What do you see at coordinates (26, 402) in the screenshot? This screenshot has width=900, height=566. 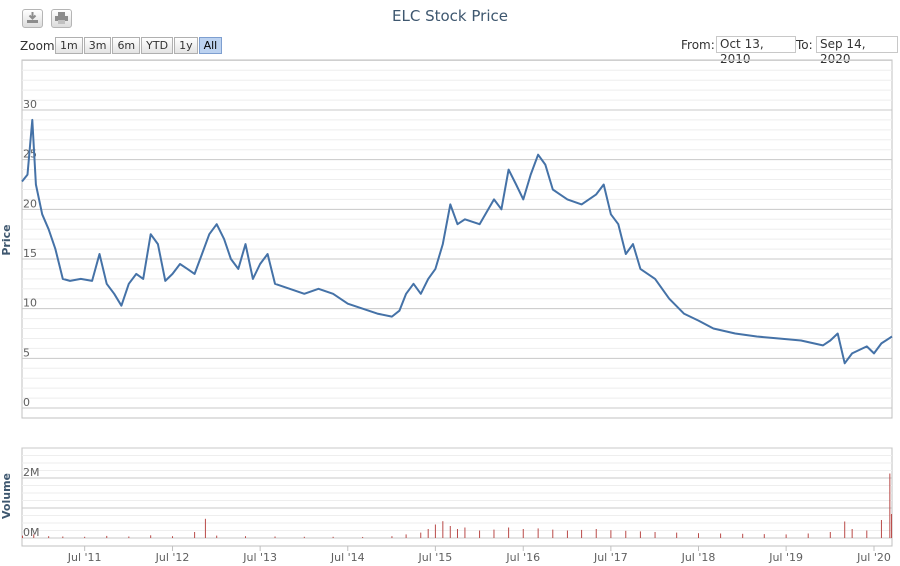 I see `price-tick-label: 0` at bounding box center [26, 402].